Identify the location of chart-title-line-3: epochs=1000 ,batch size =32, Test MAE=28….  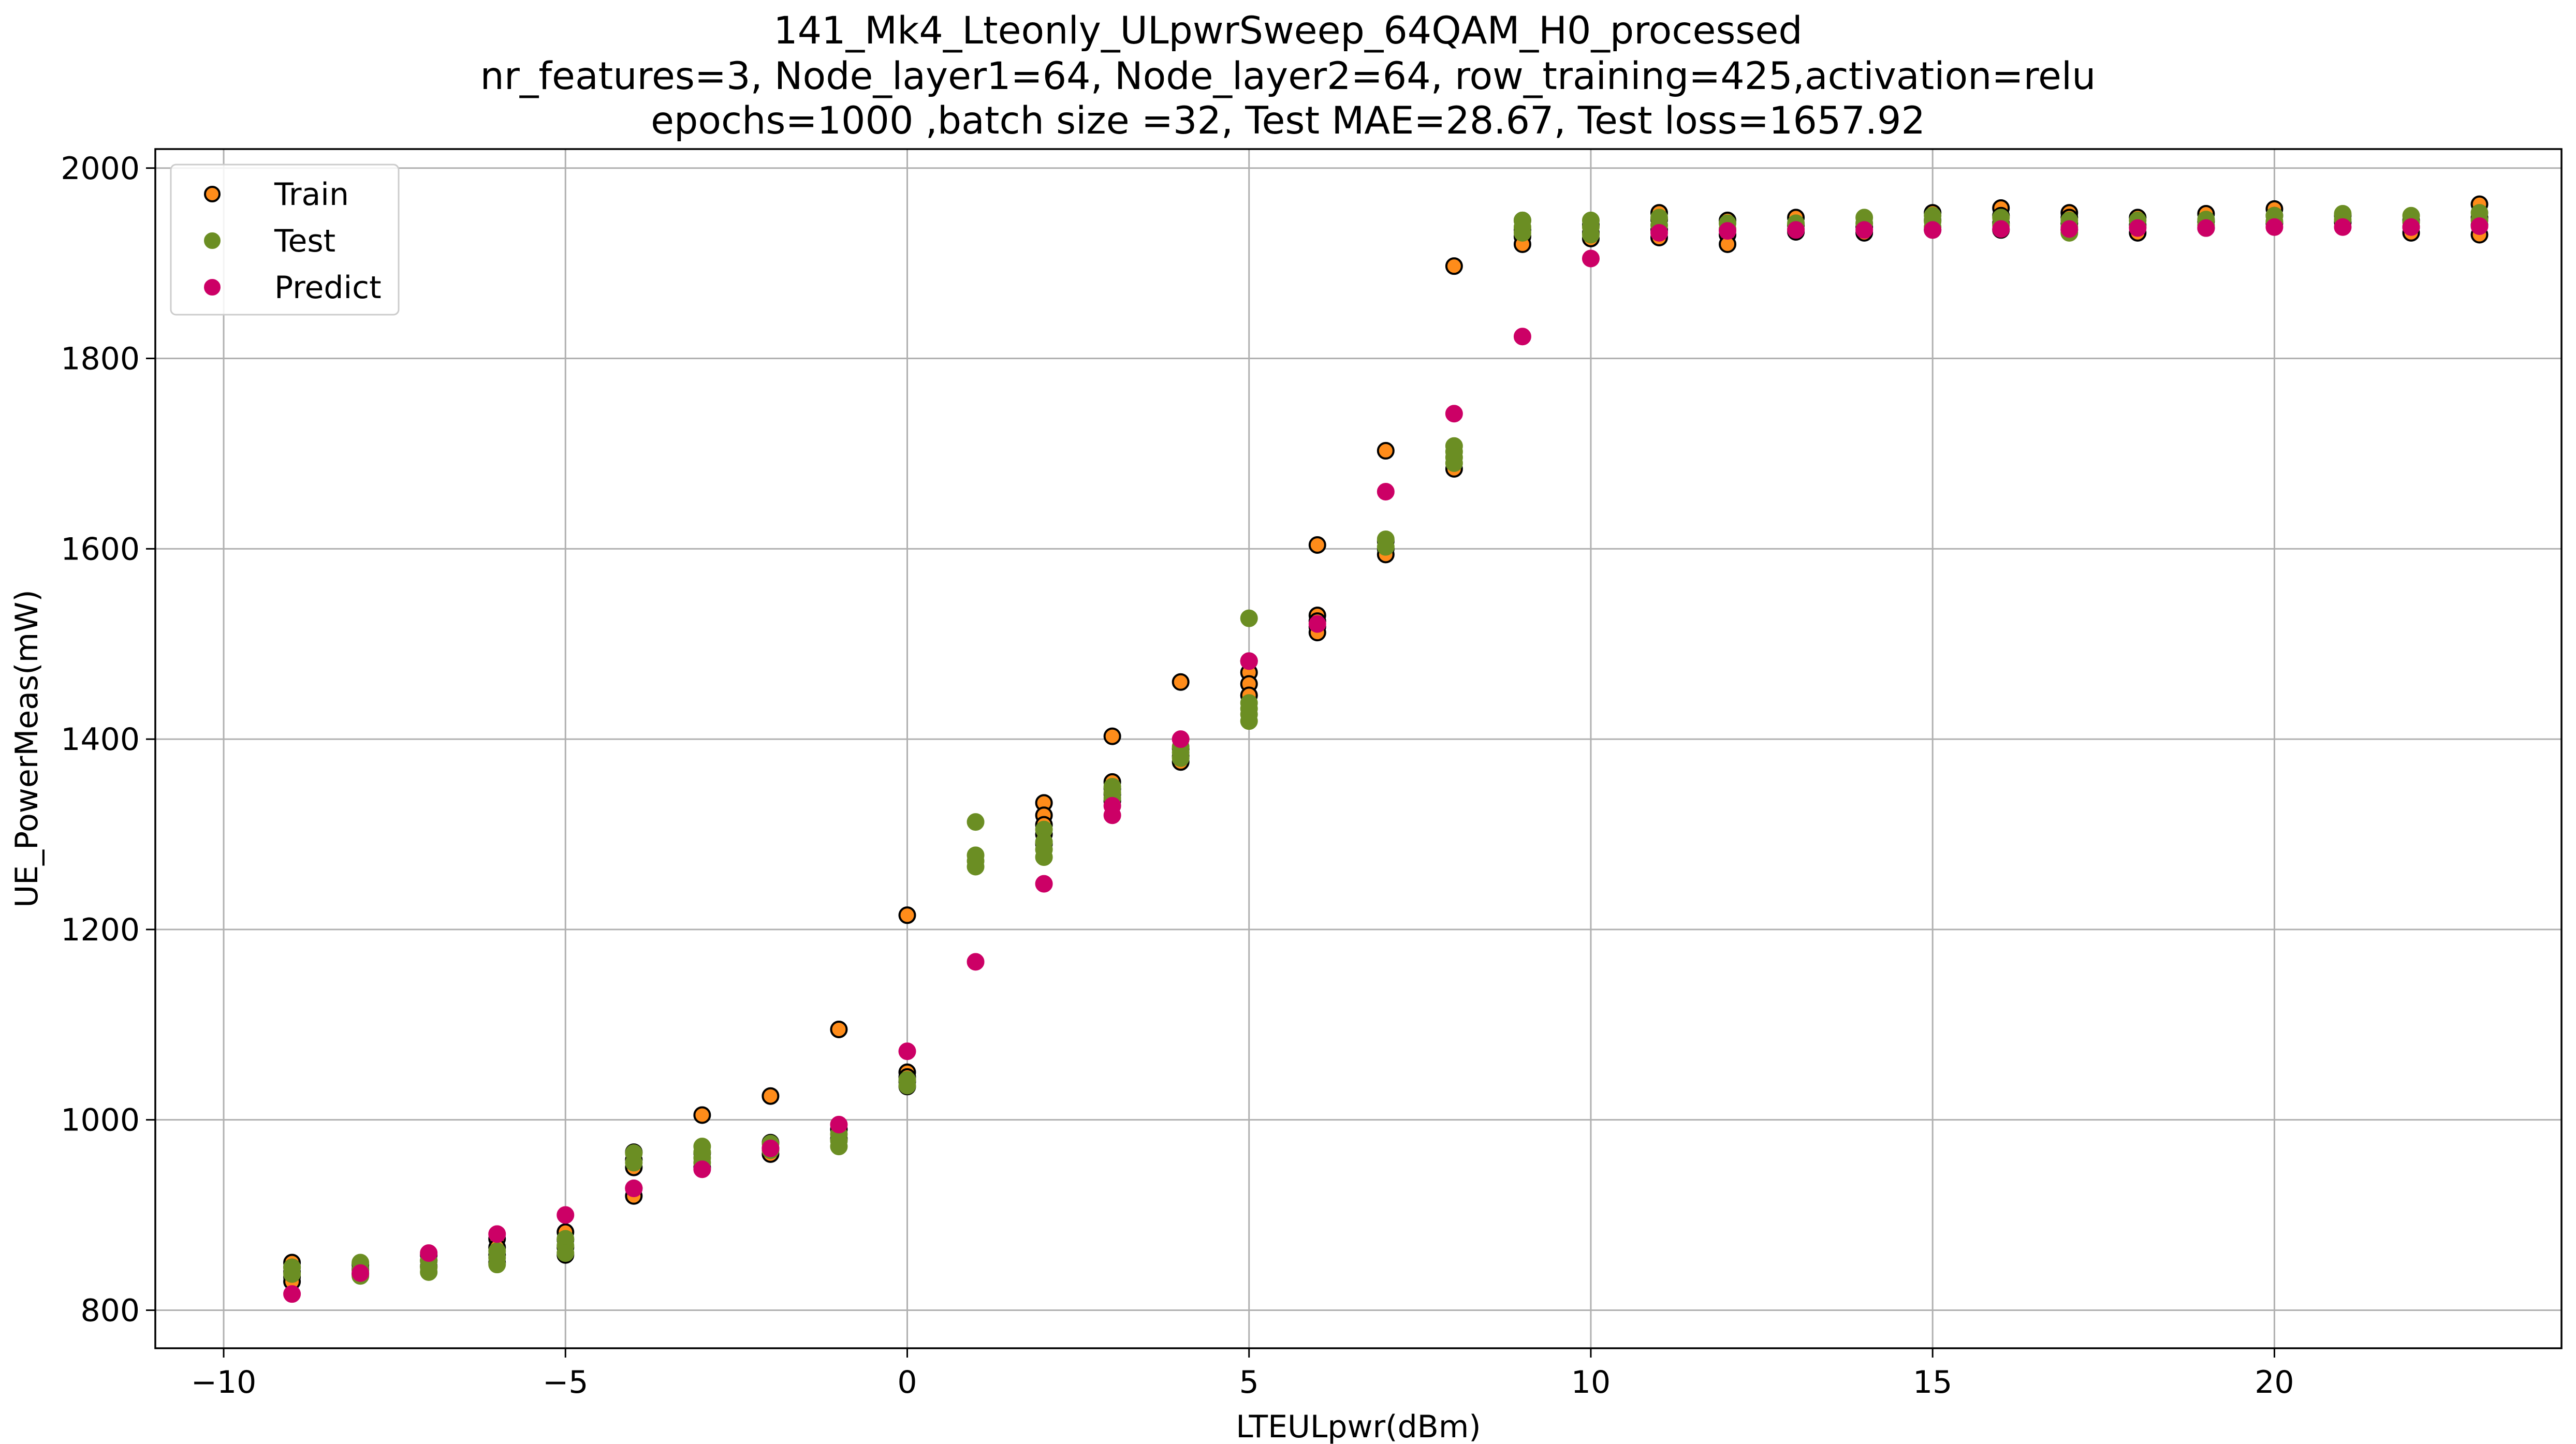
(1288, 121).